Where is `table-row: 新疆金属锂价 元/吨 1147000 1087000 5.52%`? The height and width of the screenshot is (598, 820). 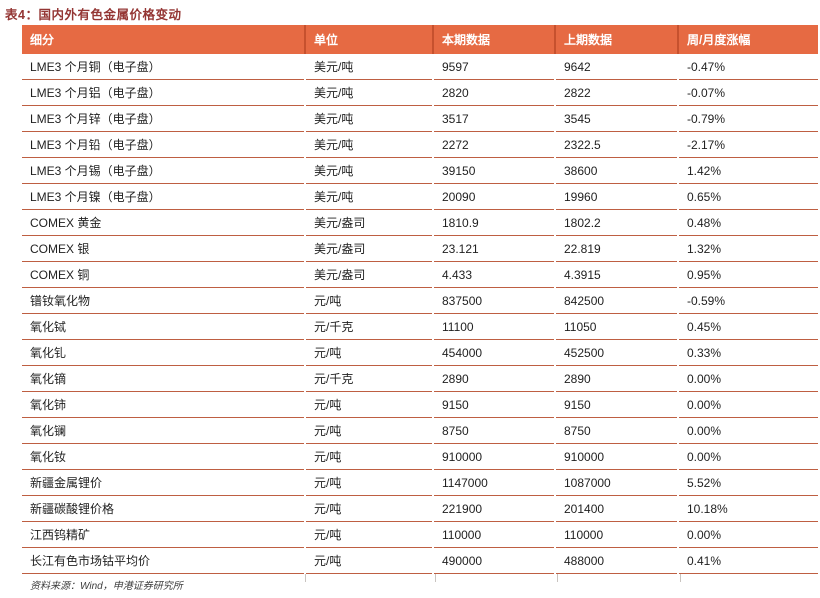
table-row: 新疆金属锂价 元/吨 1147000 1087000 5.52% is located at coordinates (420, 482).